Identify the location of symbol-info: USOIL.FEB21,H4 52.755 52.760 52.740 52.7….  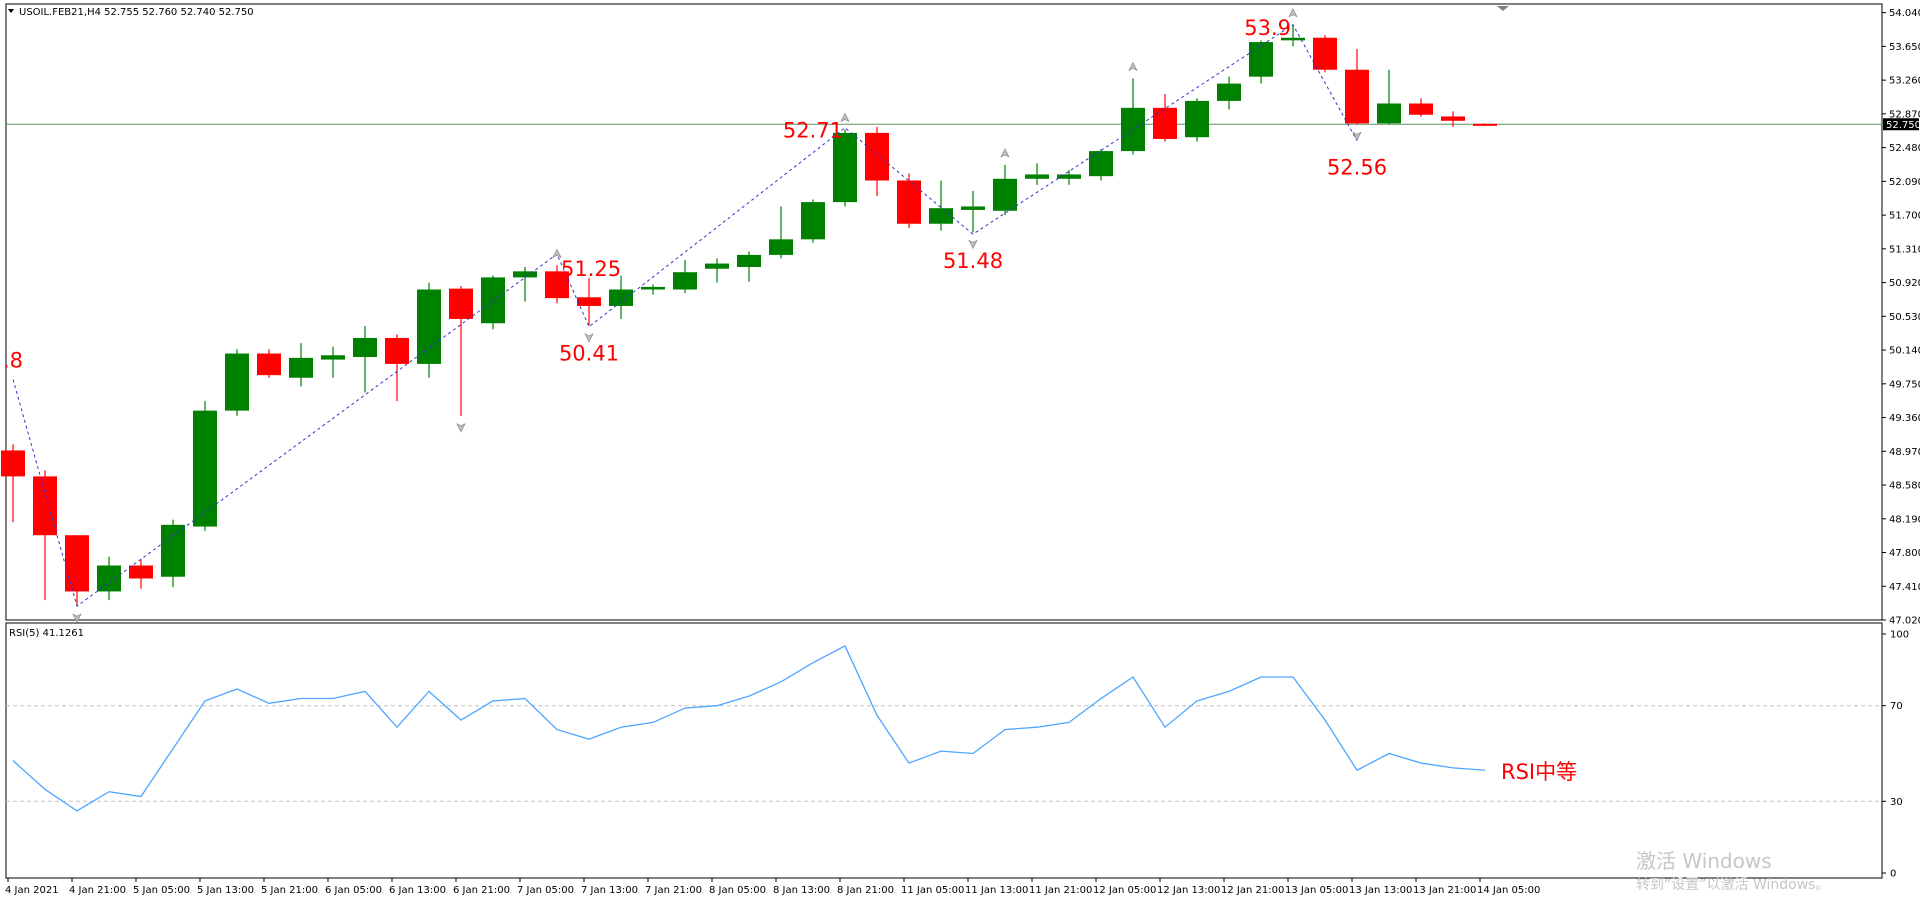
(136, 12).